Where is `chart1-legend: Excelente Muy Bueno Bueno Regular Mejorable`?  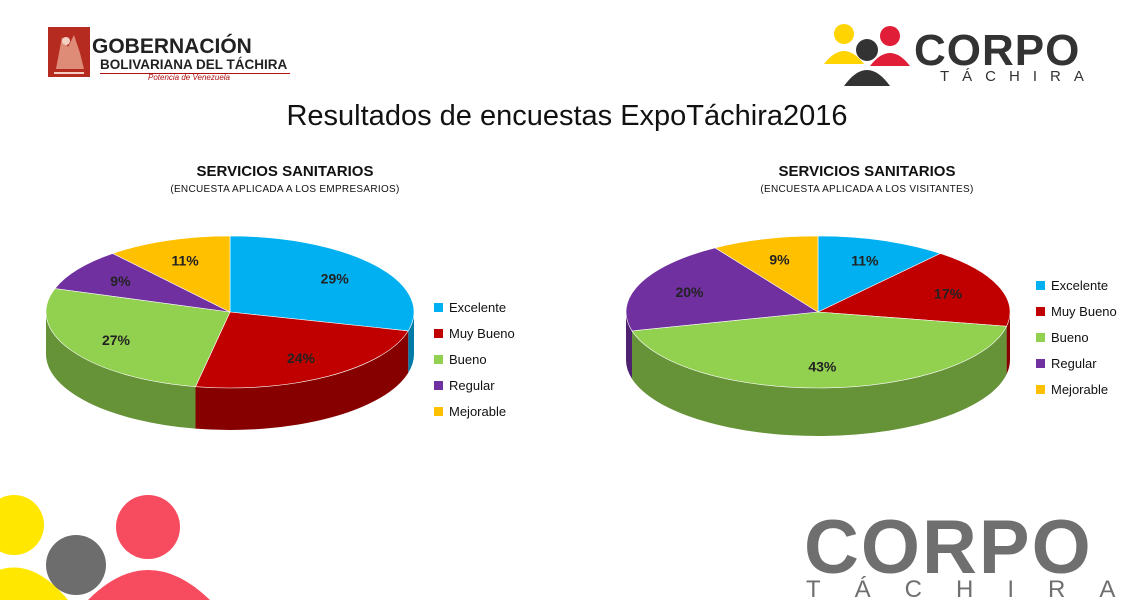
chart1-legend: Excelente Muy Bueno Bueno Regular Mejorable is located at coordinates (474, 359).